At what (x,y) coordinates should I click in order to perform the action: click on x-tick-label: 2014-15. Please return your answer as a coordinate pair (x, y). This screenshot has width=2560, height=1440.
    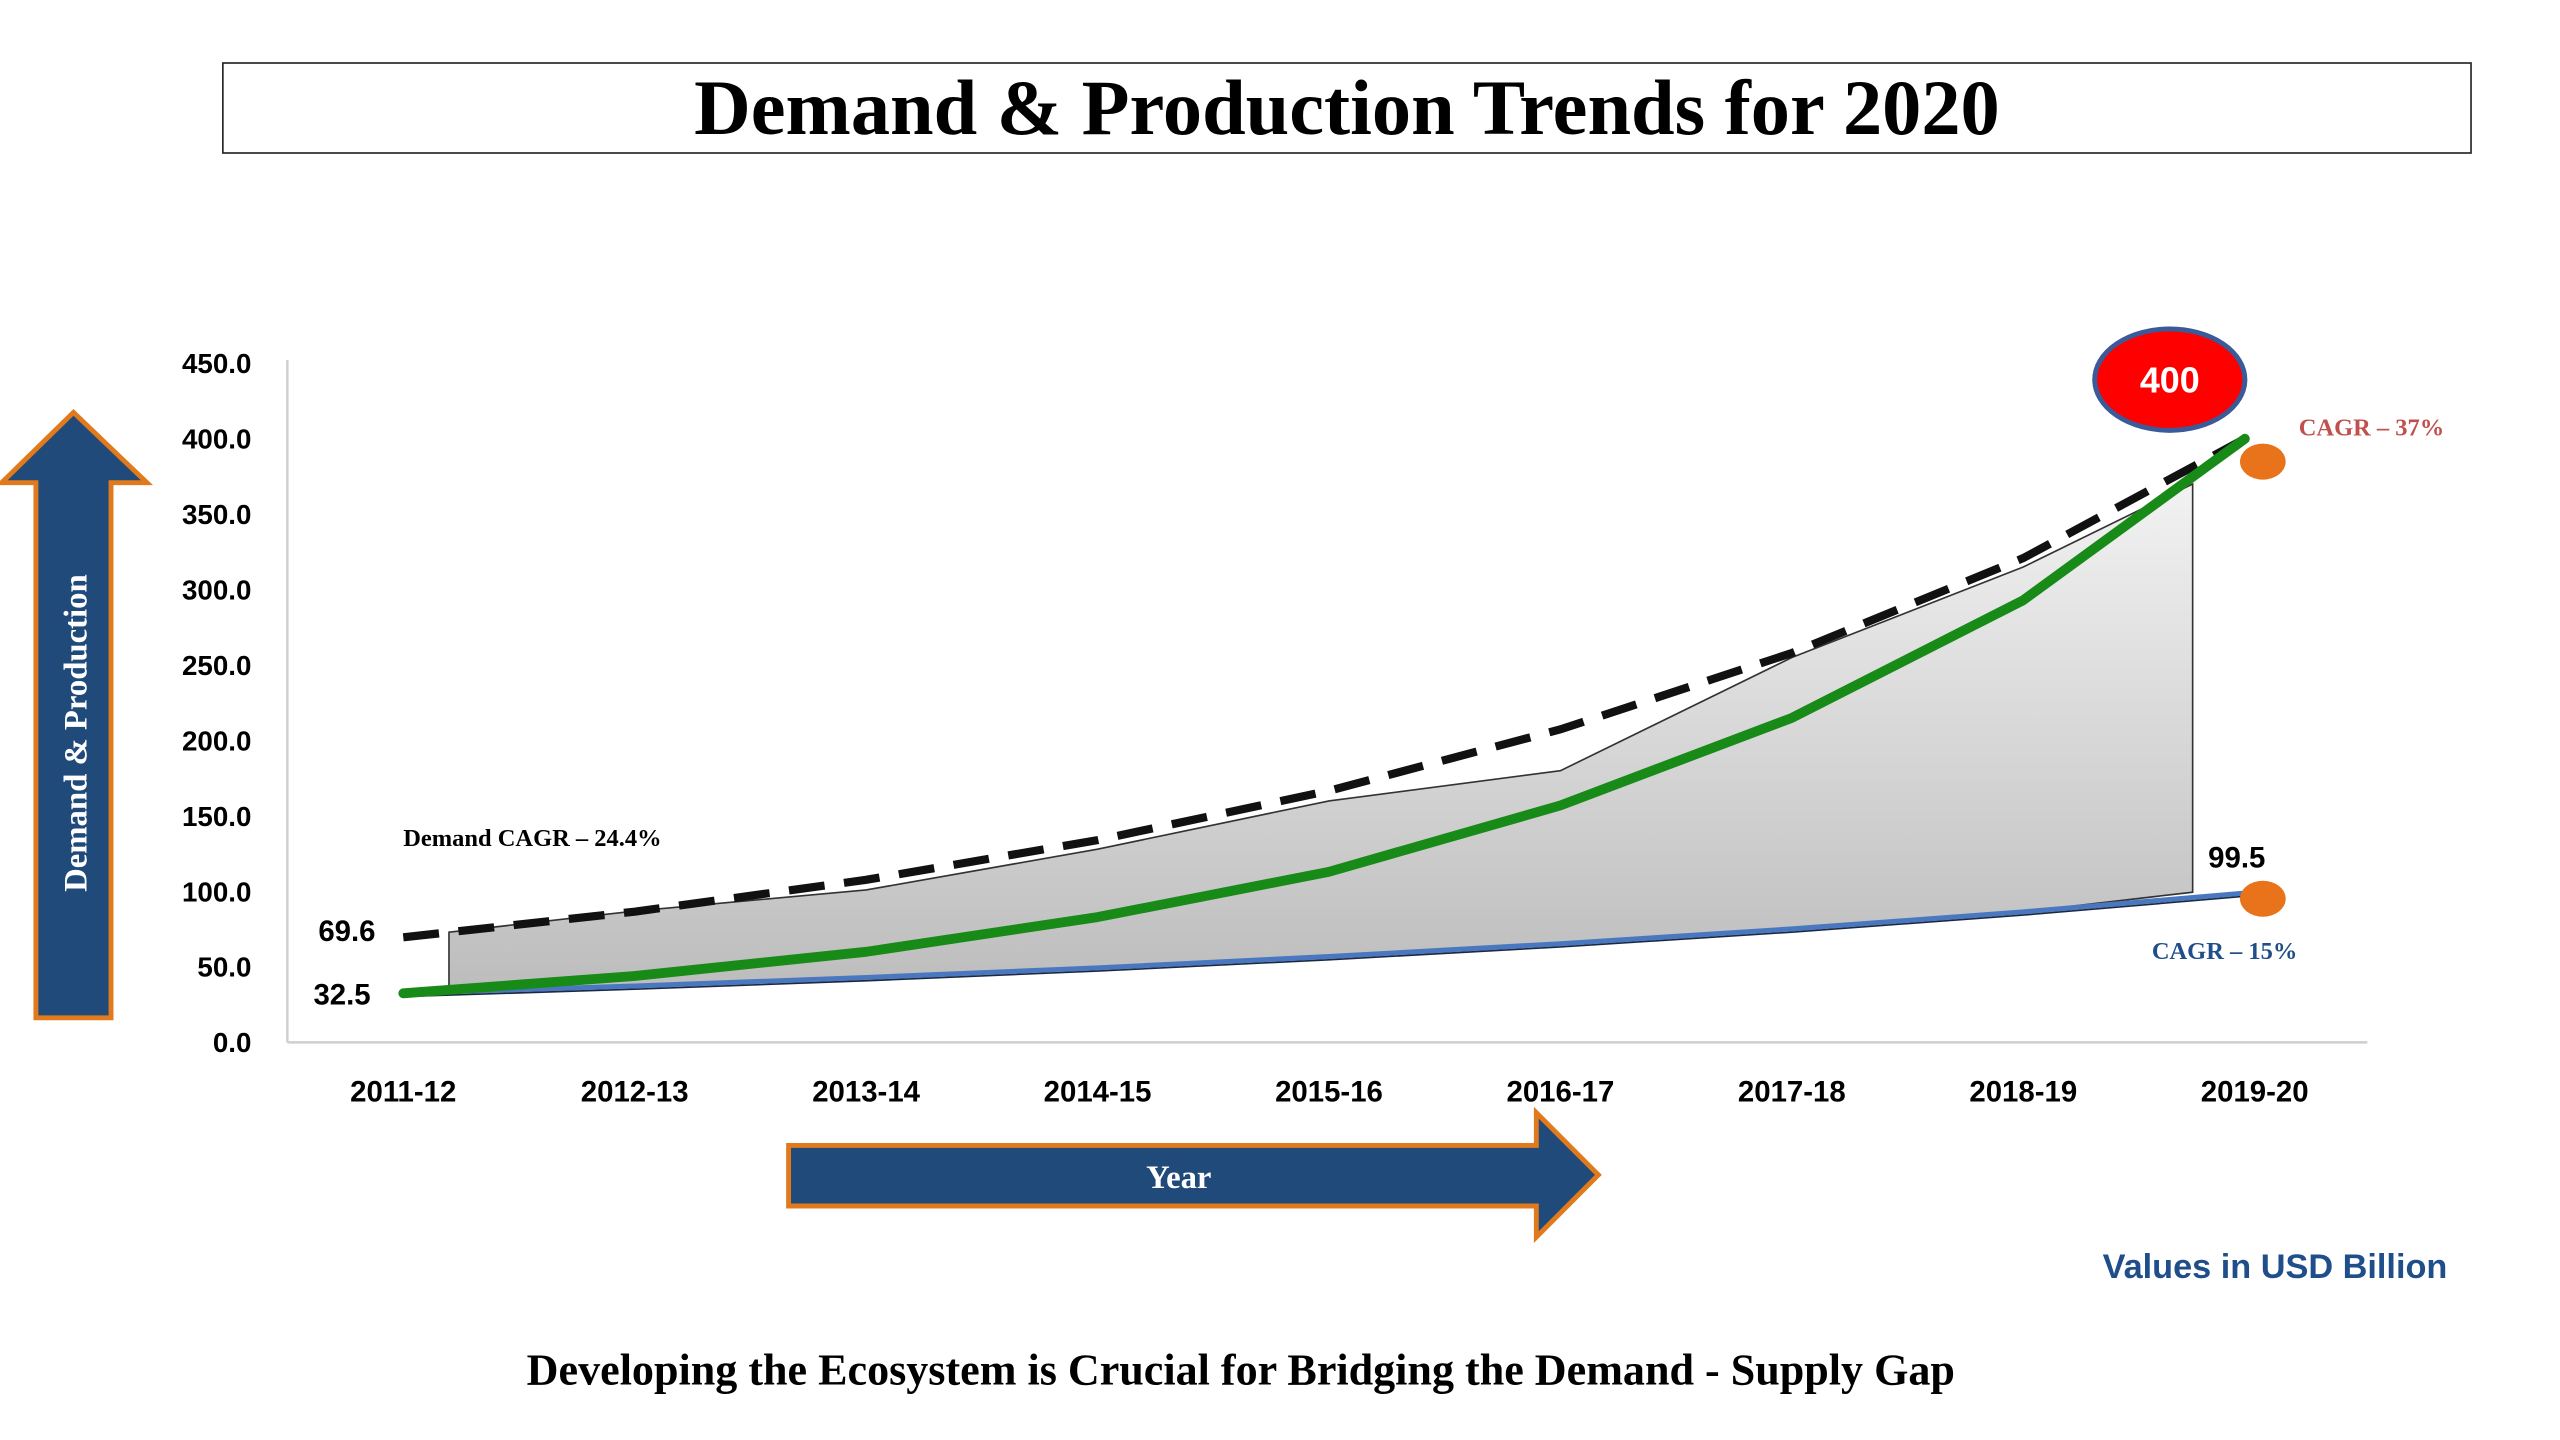
    Looking at the image, I should click on (1098, 1091).